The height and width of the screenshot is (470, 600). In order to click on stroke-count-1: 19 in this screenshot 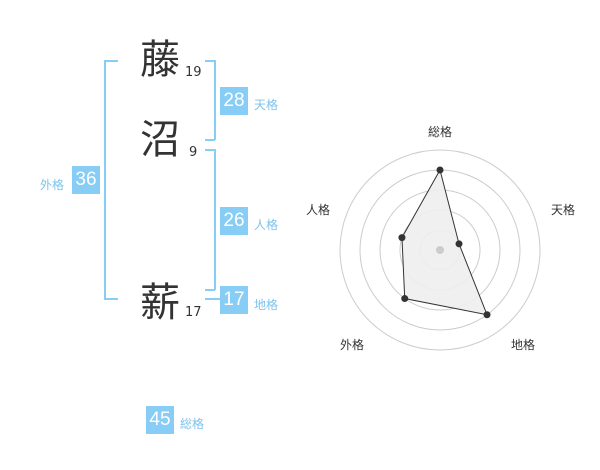, I will do `click(193, 72)`.